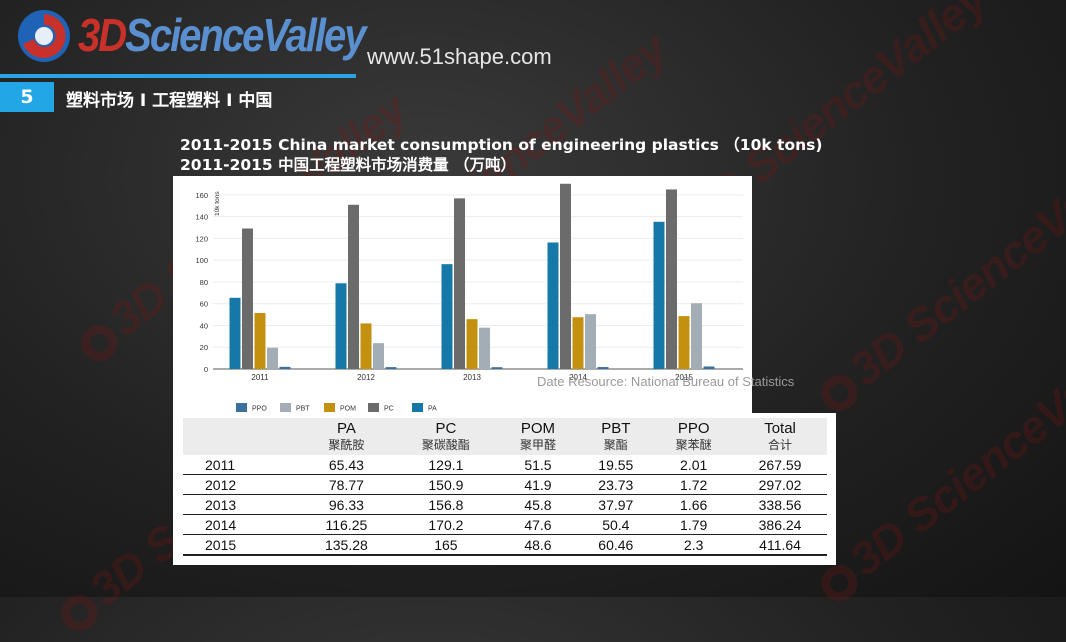 The width and height of the screenshot is (1066, 642). I want to click on y-tick-label: 120, so click(201, 238).